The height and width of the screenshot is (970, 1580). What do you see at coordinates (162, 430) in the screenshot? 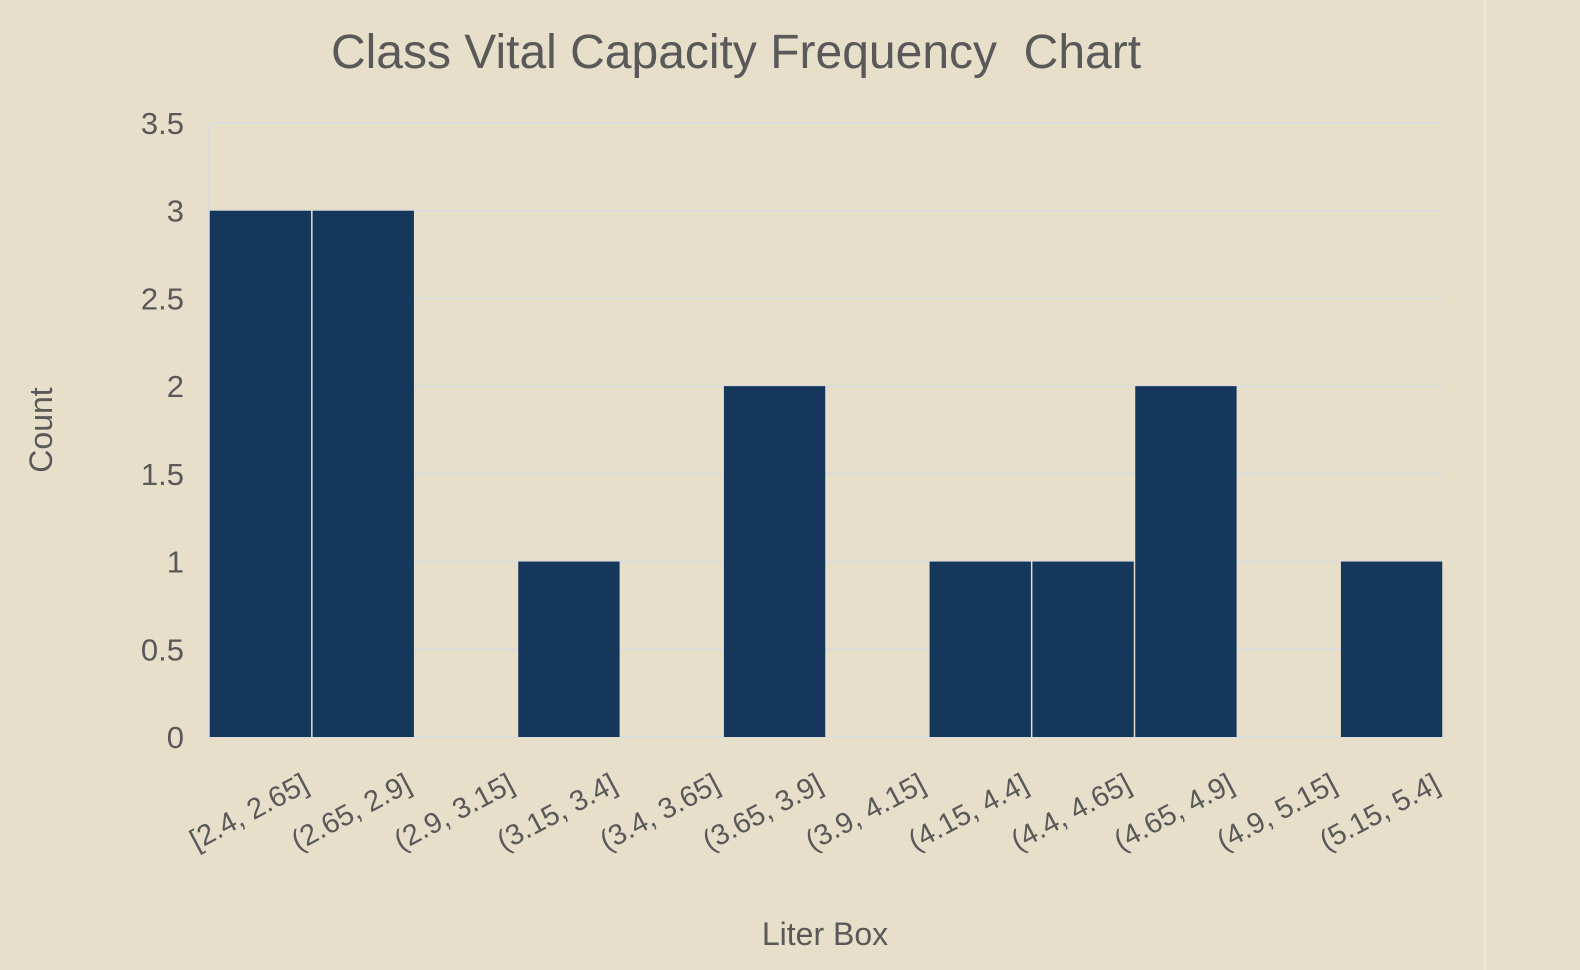
I see `y-tick-labels: 0 0.5 1 1.5 2 2.5 3 3.5` at bounding box center [162, 430].